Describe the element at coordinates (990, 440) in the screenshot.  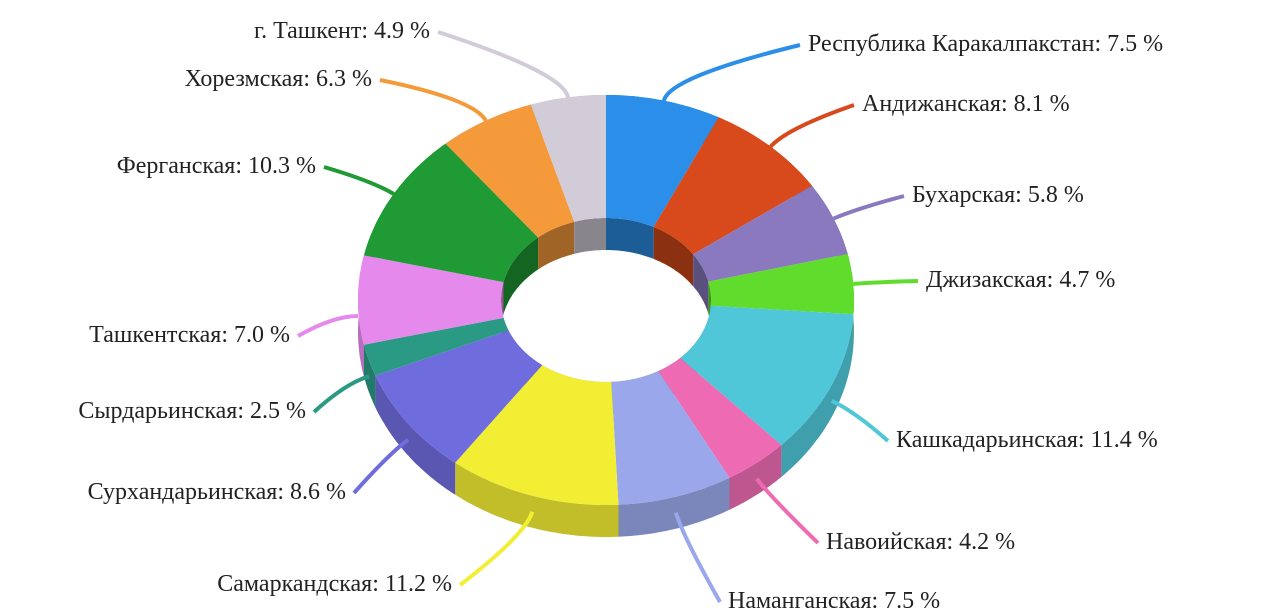
I see `category-name: Кашкадарьинская:` at that location.